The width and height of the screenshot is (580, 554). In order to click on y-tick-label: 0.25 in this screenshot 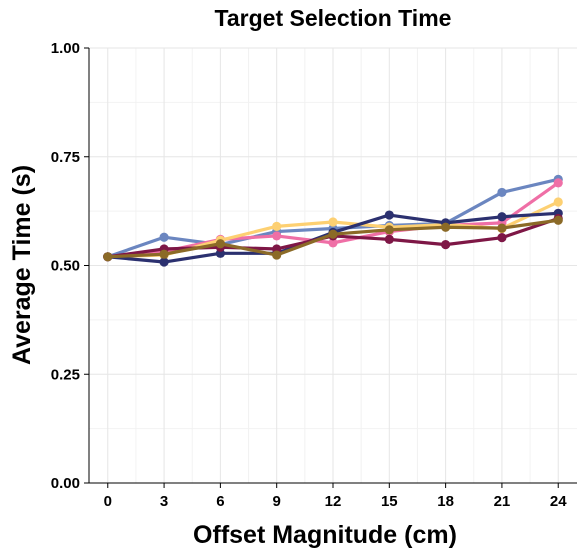, I will do `click(65, 374)`.